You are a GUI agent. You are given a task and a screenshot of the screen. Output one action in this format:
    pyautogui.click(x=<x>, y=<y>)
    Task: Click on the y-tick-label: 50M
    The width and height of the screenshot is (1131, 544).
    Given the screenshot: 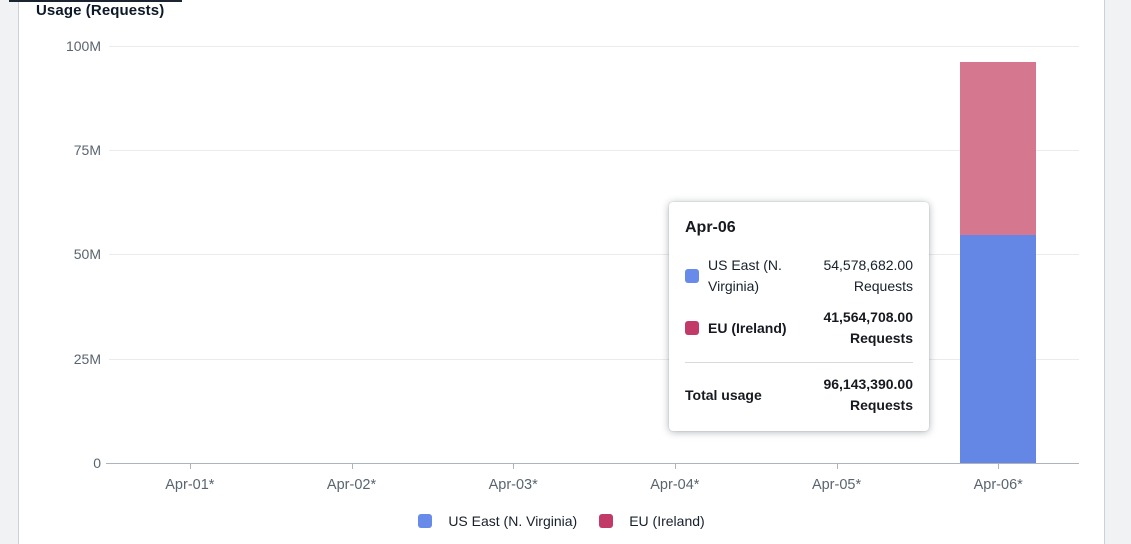 What is the action you would take?
    pyautogui.click(x=87, y=254)
    